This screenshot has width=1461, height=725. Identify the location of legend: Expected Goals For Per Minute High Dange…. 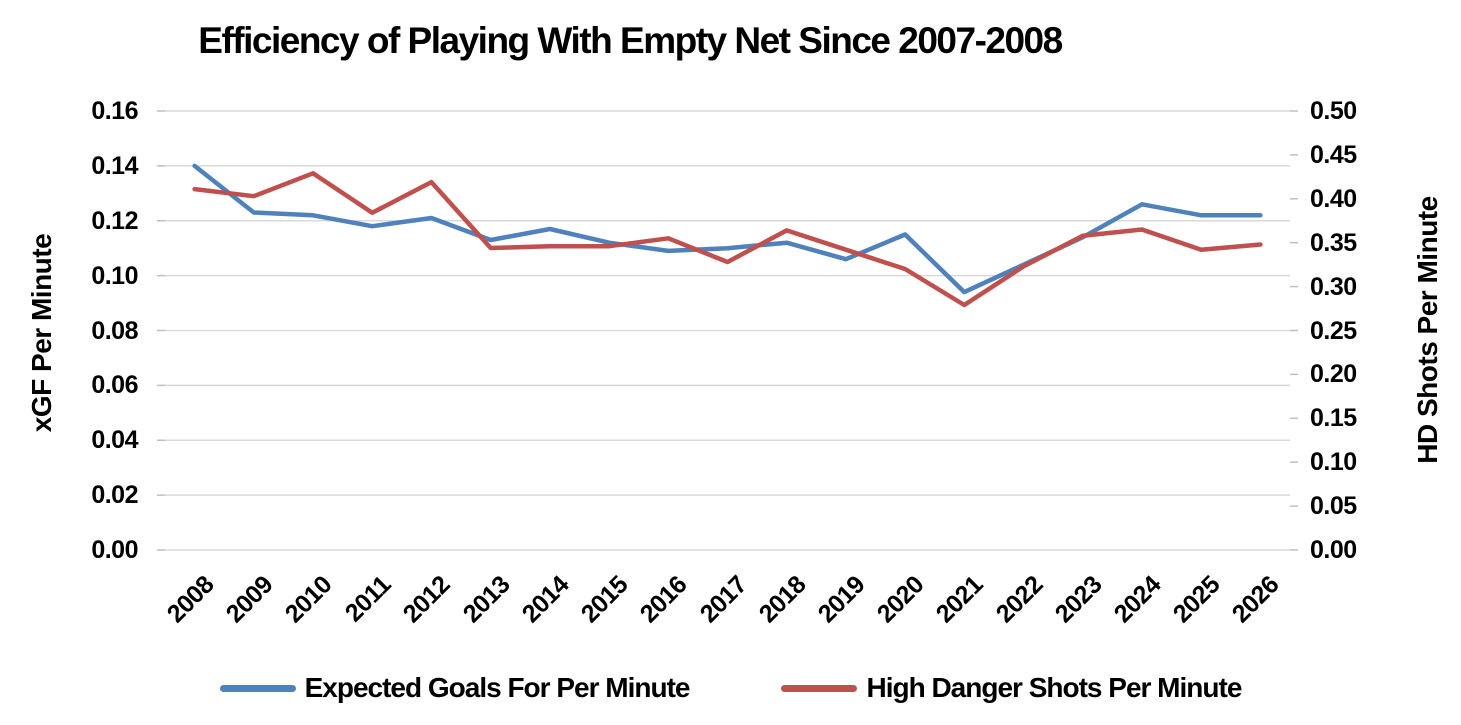
(730, 688).